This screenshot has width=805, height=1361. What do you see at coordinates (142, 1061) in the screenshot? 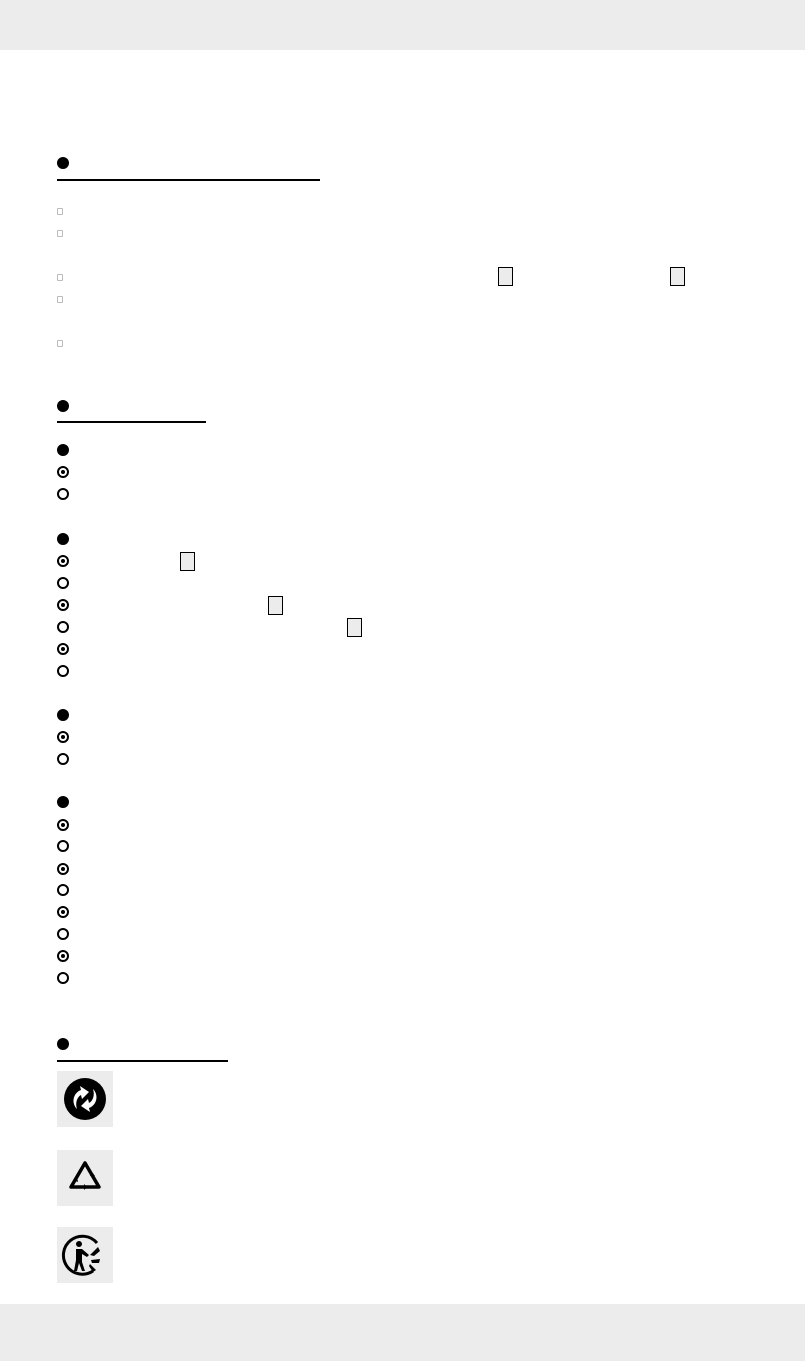
I see `section-3-heading-underline` at bounding box center [142, 1061].